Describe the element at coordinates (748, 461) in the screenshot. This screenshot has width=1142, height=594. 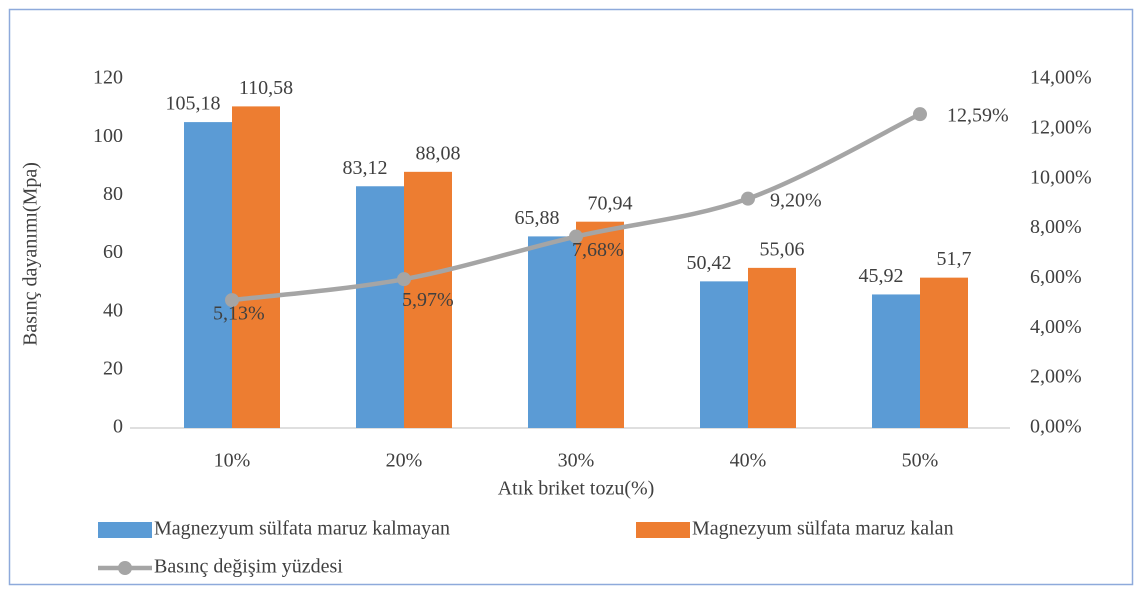
I see `x-tick-label: 40%` at that location.